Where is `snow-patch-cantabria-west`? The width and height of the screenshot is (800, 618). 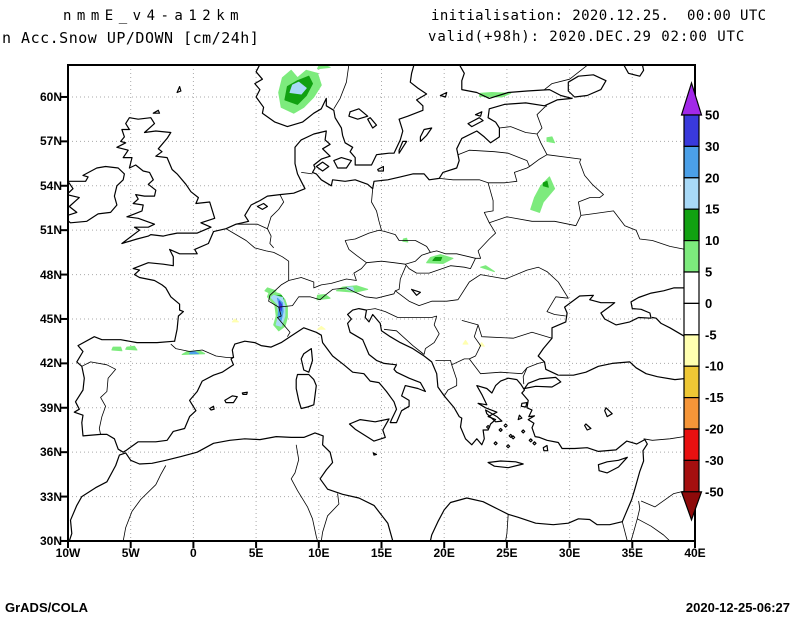 snow-patch-cantabria-west is located at coordinates (117, 349).